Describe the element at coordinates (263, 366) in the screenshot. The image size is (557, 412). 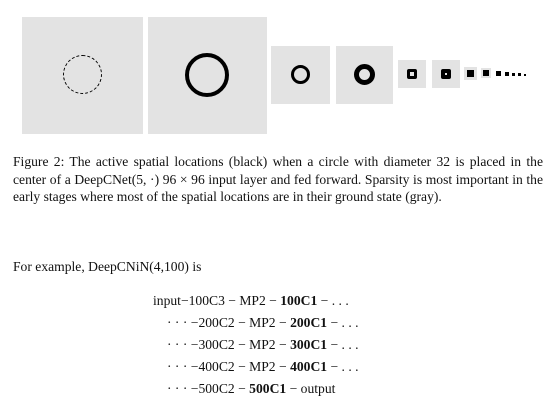
I see `architecture-line-4: · · · −400C2 − MP2 − 400C1 − . . .` at that location.